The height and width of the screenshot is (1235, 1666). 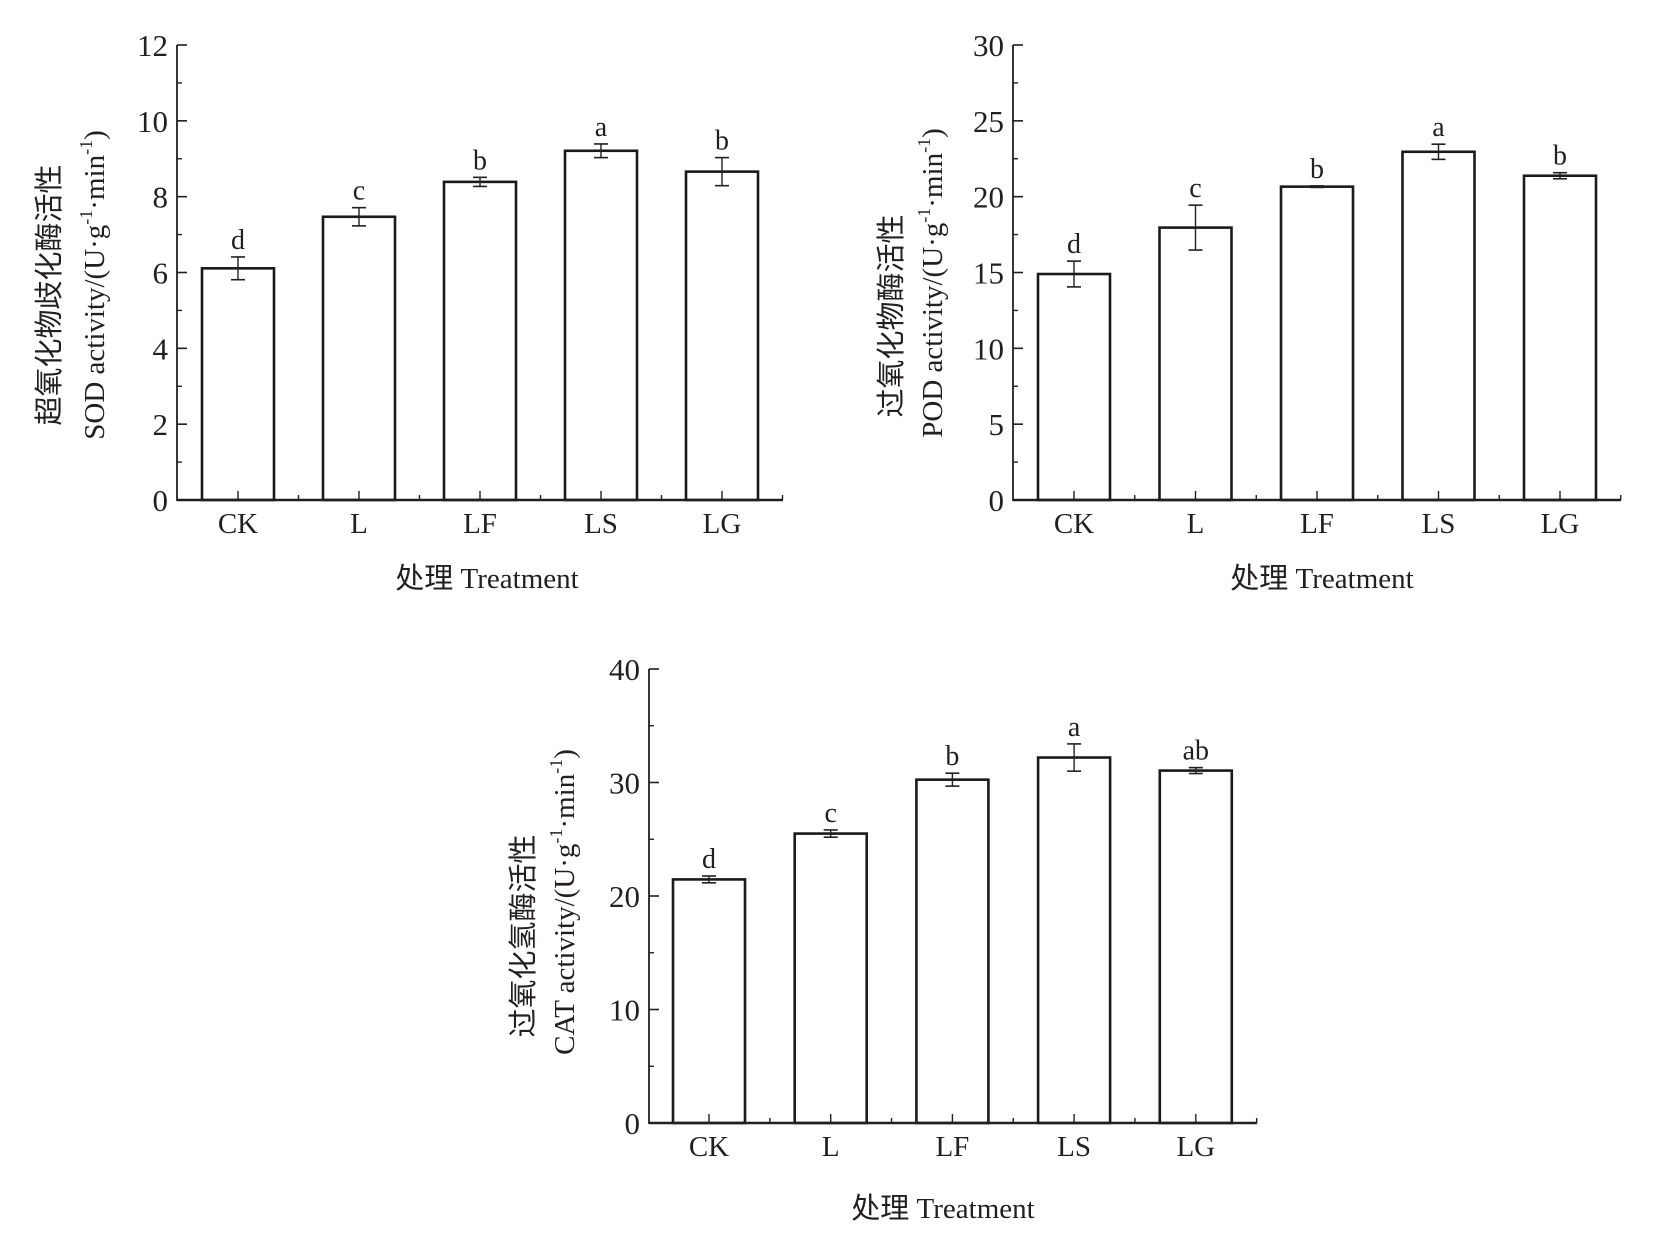 What do you see at coordinates (988, 273) in the screenshot?
I see `pod-y-tick-label: 15` at bounding box center [988, 273].